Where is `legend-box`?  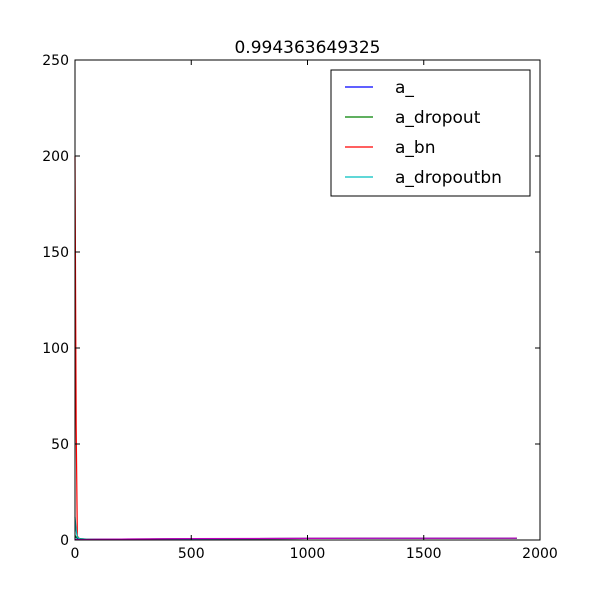
legend-box is located at coordinates (430, 133).